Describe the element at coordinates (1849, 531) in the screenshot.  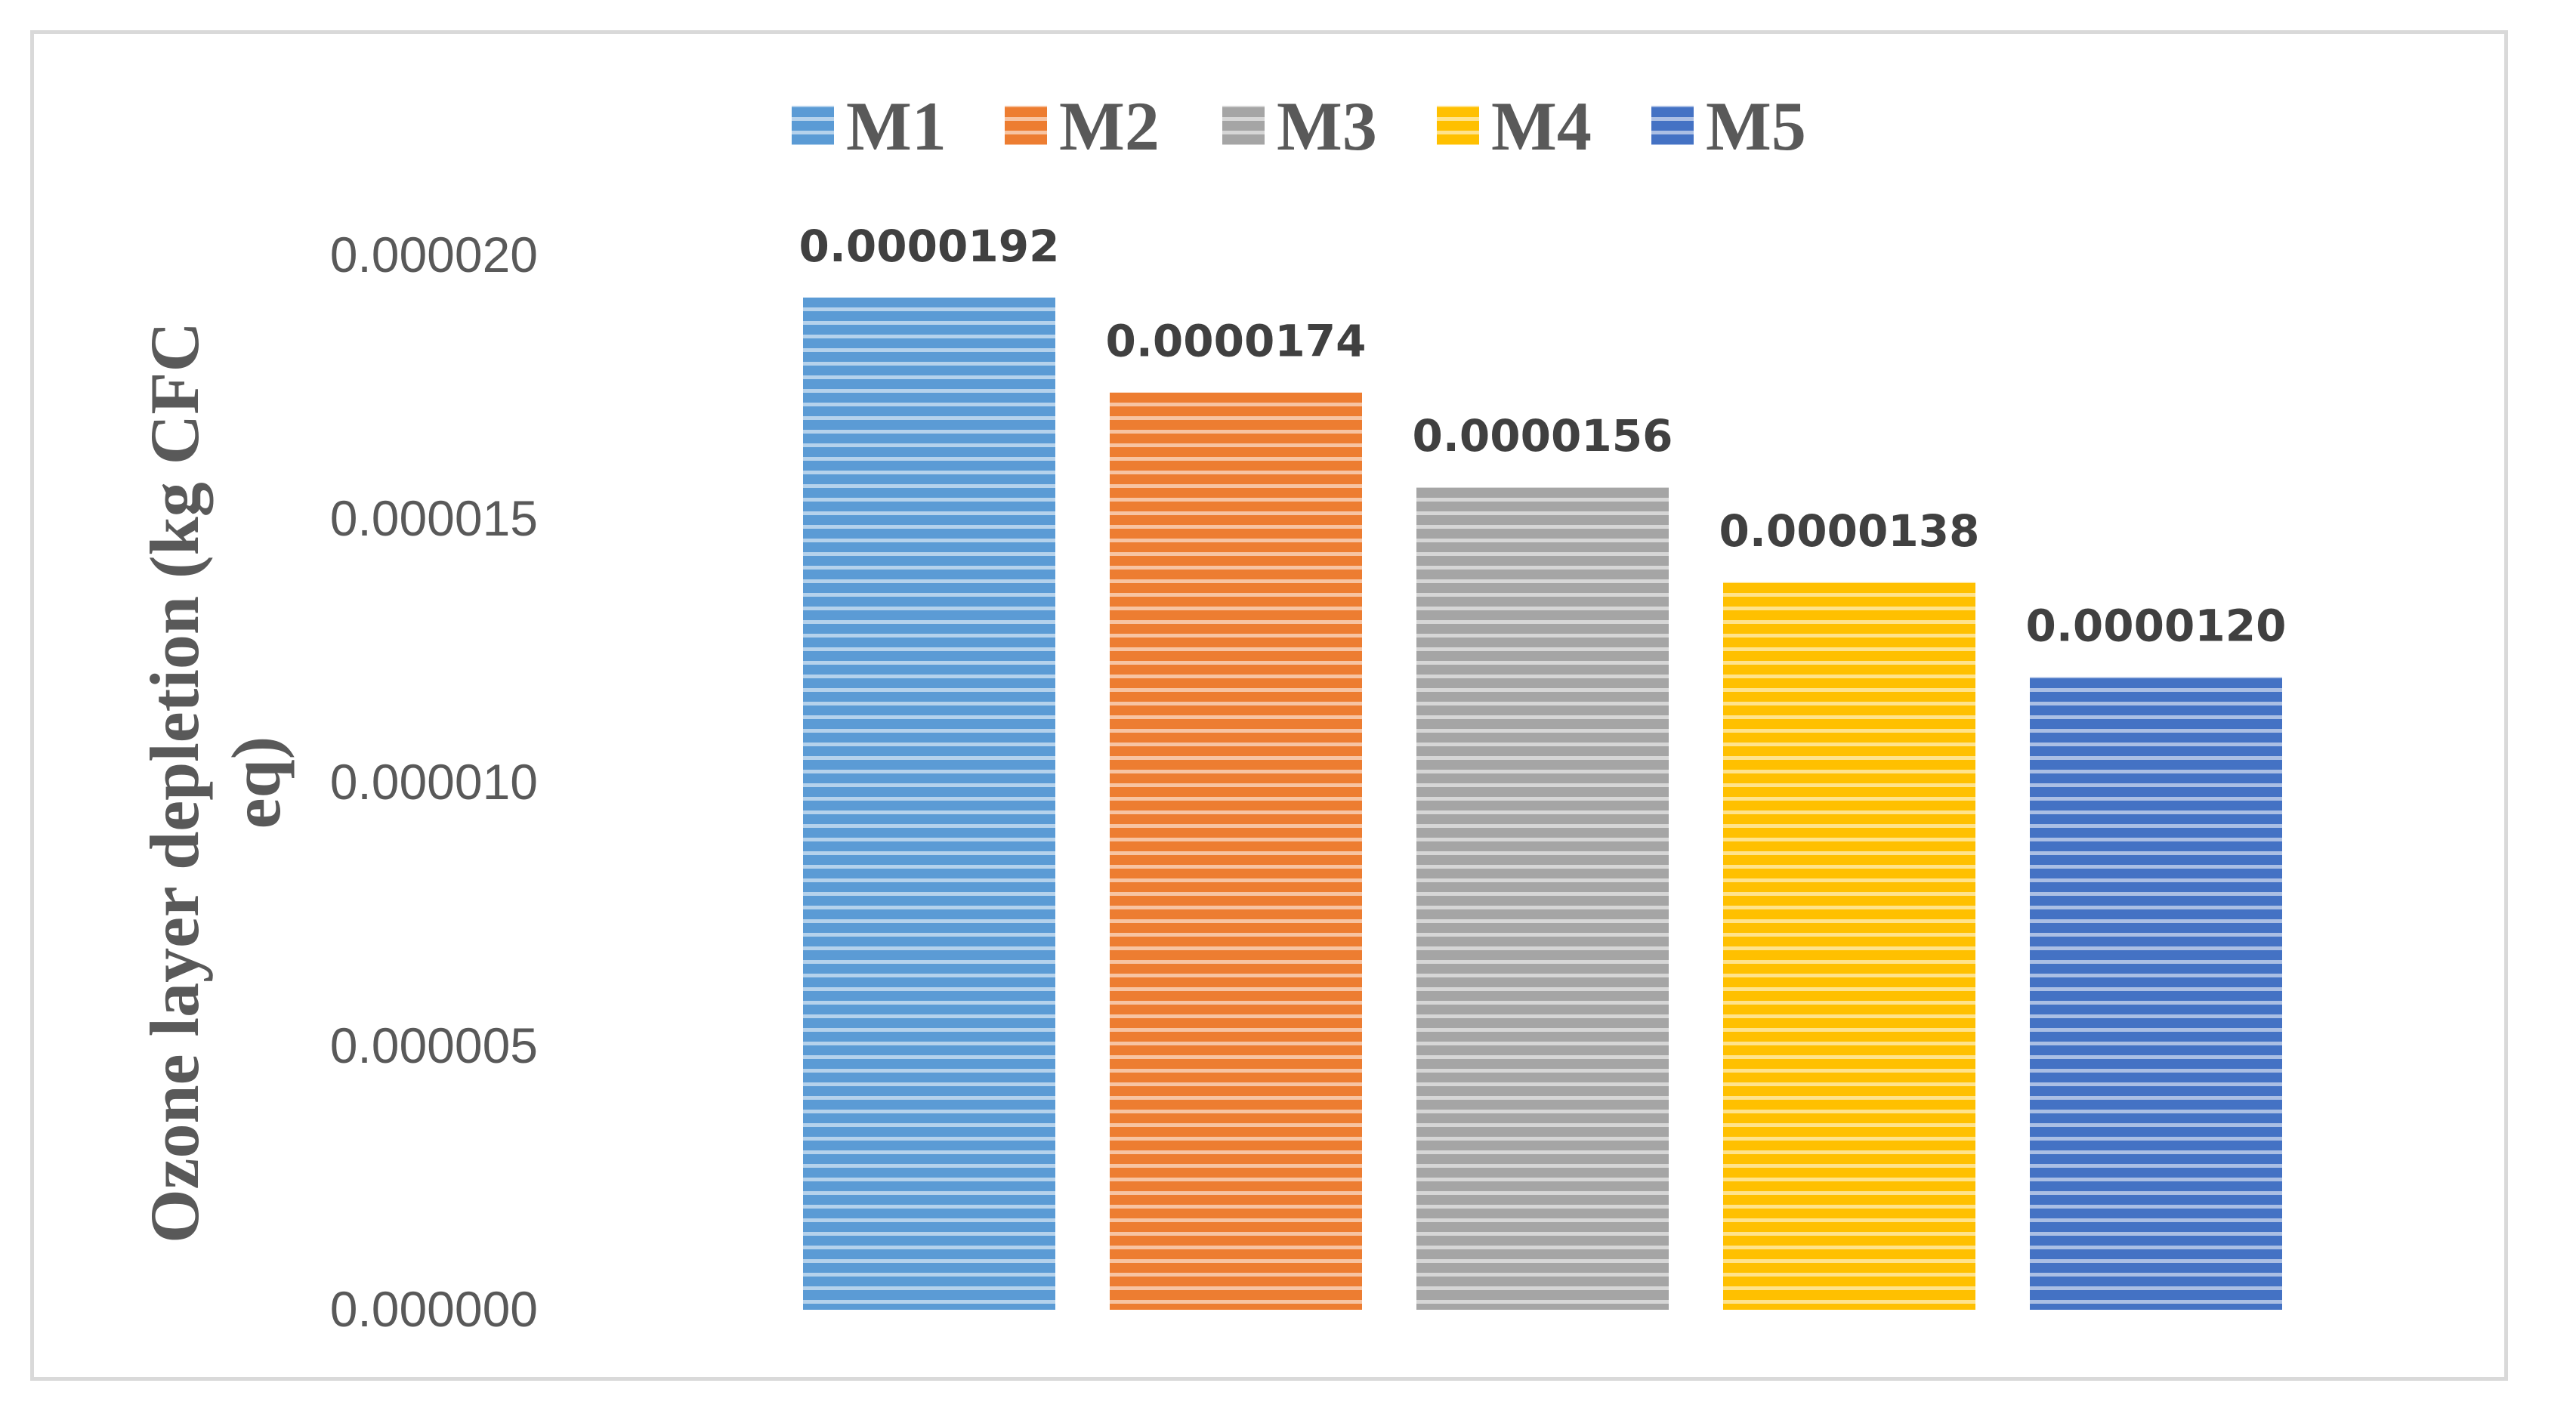
I see `data-label-m4: 0.0000138` at that location.